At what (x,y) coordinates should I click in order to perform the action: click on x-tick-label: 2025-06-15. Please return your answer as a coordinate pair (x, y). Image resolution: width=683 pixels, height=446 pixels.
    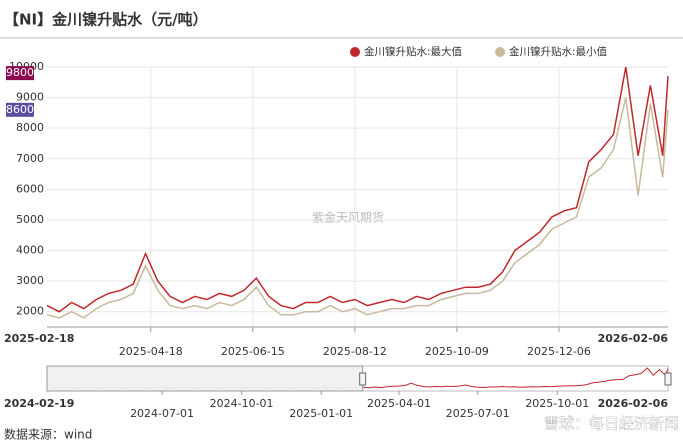
    Looking at the image, I should click on (253, 351).